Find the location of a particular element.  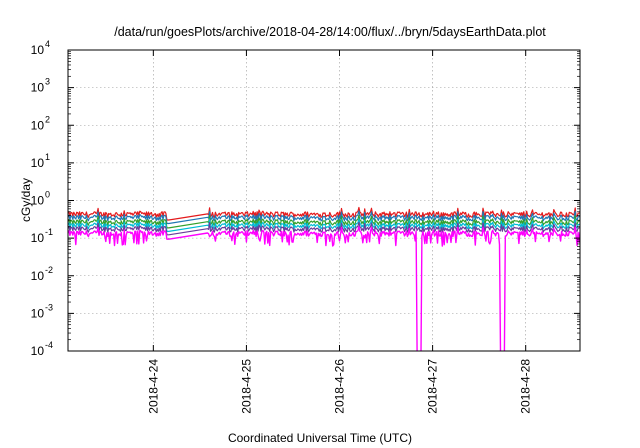

y-tick-label-exponent: 1 is located at coordinates (47, 157).